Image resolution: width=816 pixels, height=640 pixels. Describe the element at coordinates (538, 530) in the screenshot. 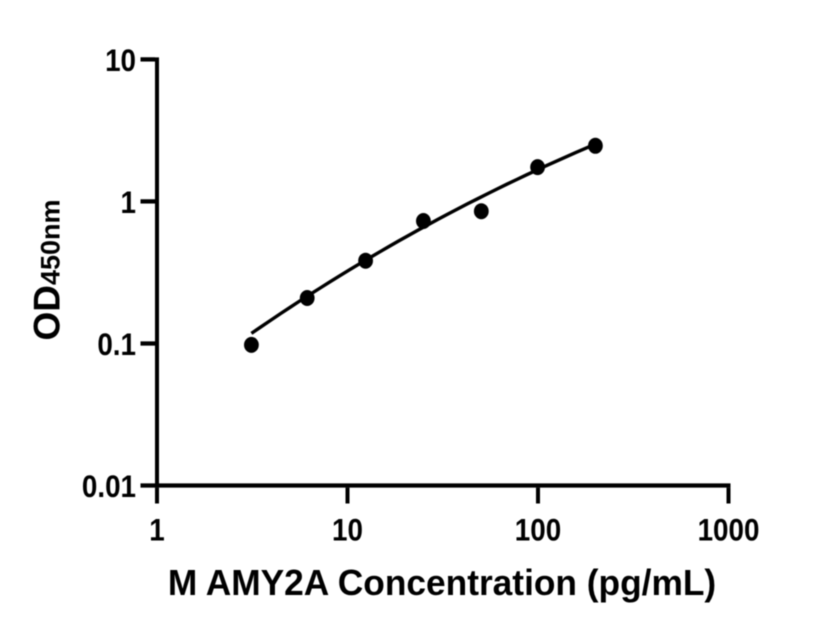

I see `svg-text: 100` at that location.